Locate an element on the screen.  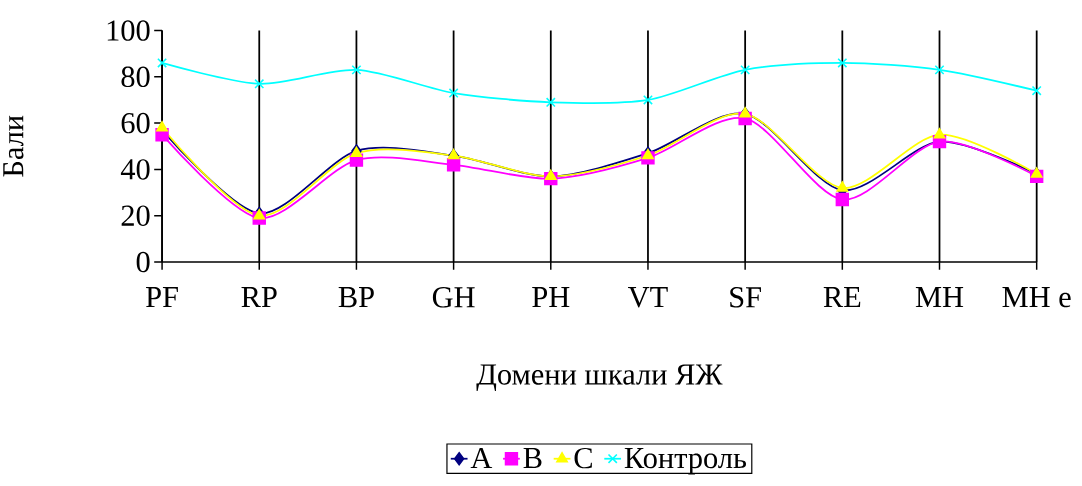
x-tick-label: MH is located at coordinates (939, 297).